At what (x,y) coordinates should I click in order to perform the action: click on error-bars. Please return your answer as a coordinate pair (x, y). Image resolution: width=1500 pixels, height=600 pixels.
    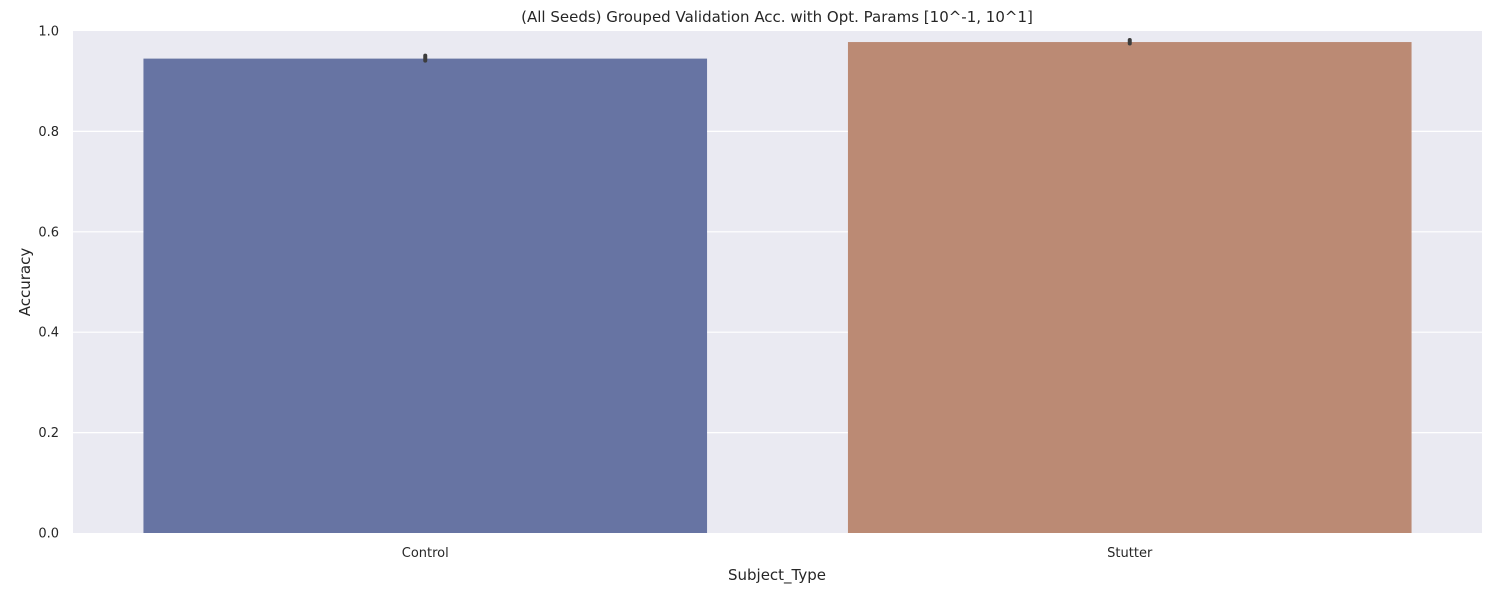
    Looking at the image, I should click on (777, 50).